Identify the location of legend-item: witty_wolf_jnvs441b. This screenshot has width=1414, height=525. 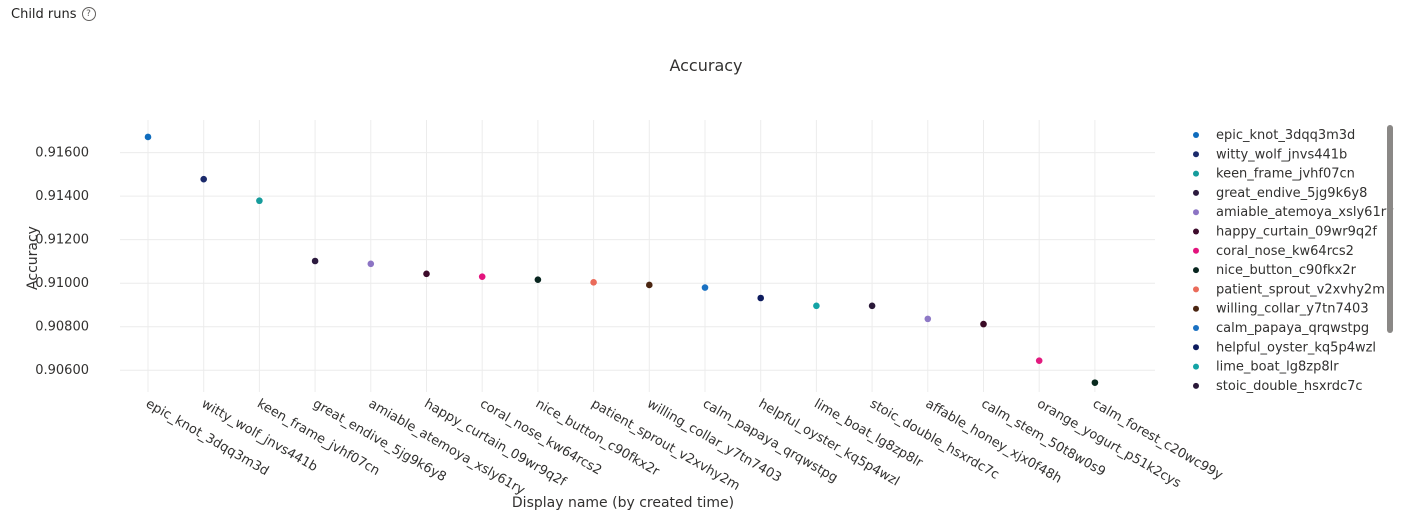
(1281, 154).